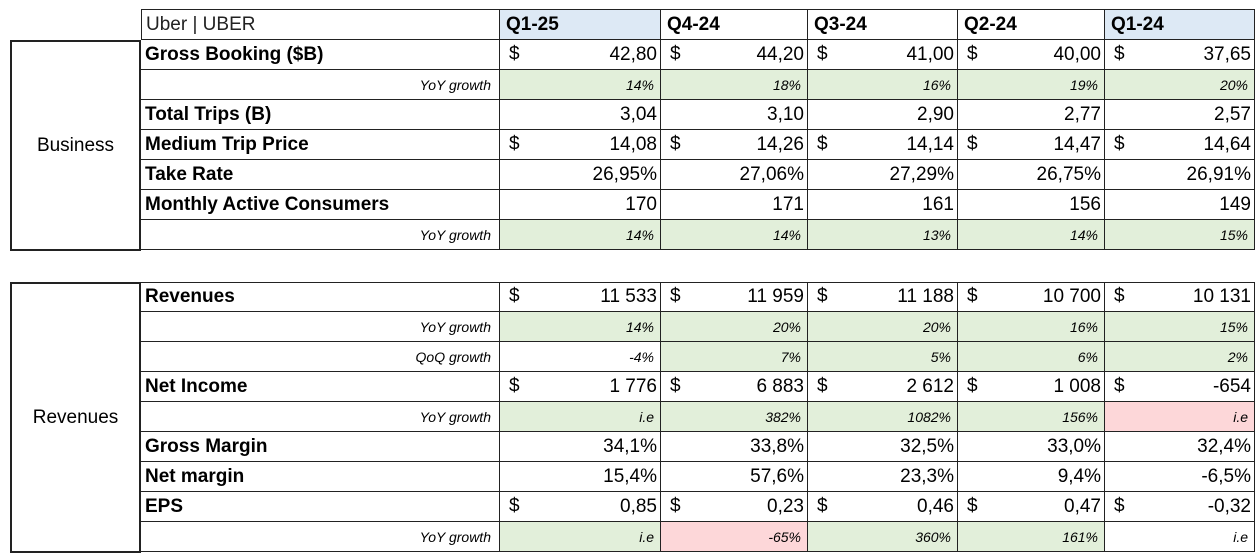 This screenshot has height=558, width=1257. Describe the element at coordinates (1180, 297) in the screenshot. I see `value-cell: $10 131` at that location.